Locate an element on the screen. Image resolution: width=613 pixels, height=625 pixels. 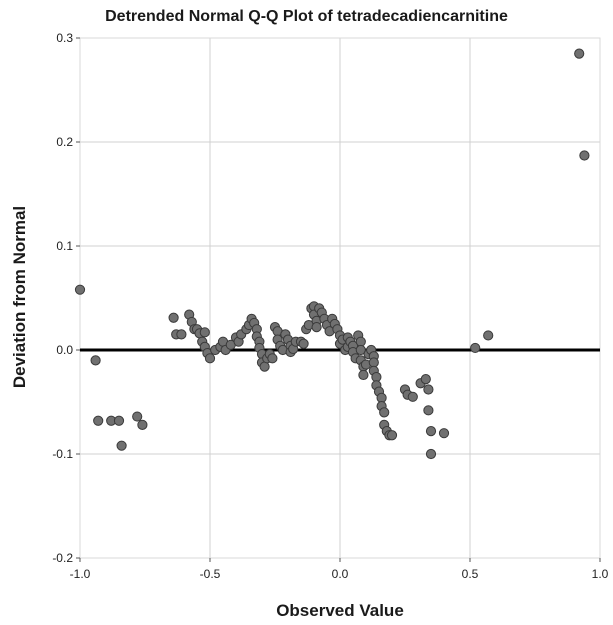
x-axis-label: Observed Value is located at coordinates (340, 610).